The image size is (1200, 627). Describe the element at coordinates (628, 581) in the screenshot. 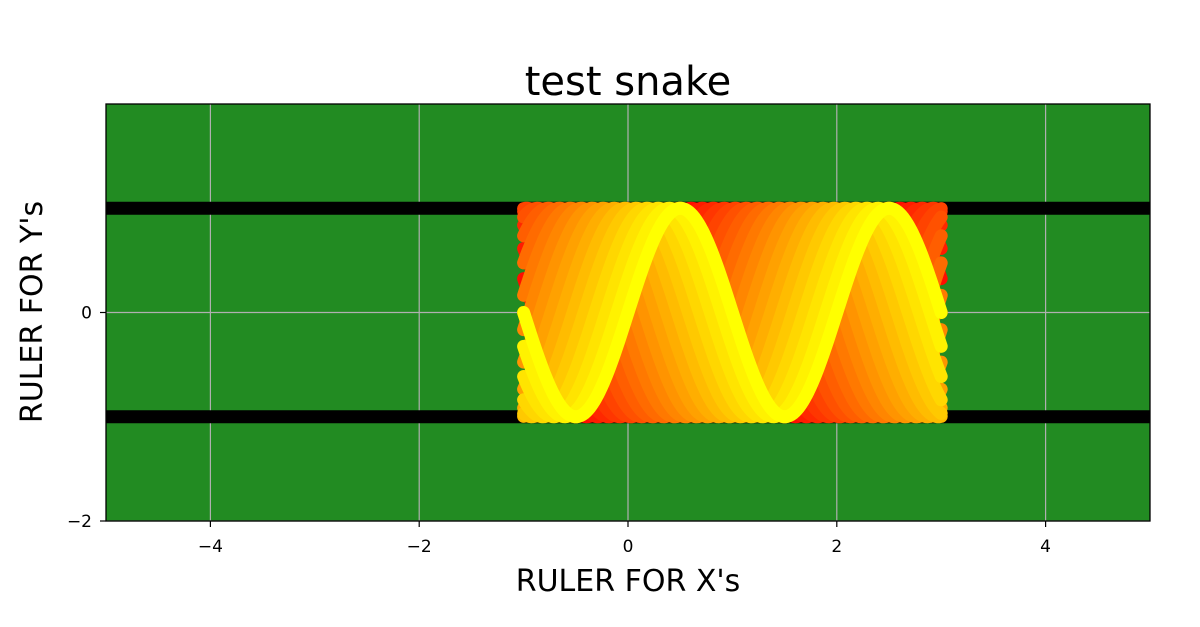

I see `x-axis-label: RULER FOR X's` at that location.